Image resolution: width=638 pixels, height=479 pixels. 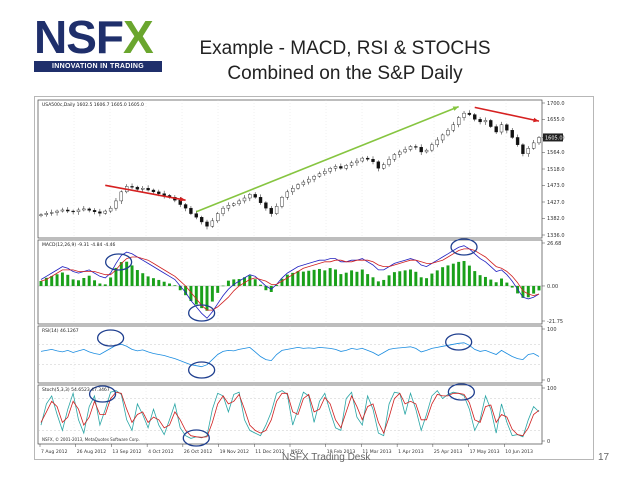 I want to click on x-tick-label: 1 Apr 2013, so click(x=411, y=452).